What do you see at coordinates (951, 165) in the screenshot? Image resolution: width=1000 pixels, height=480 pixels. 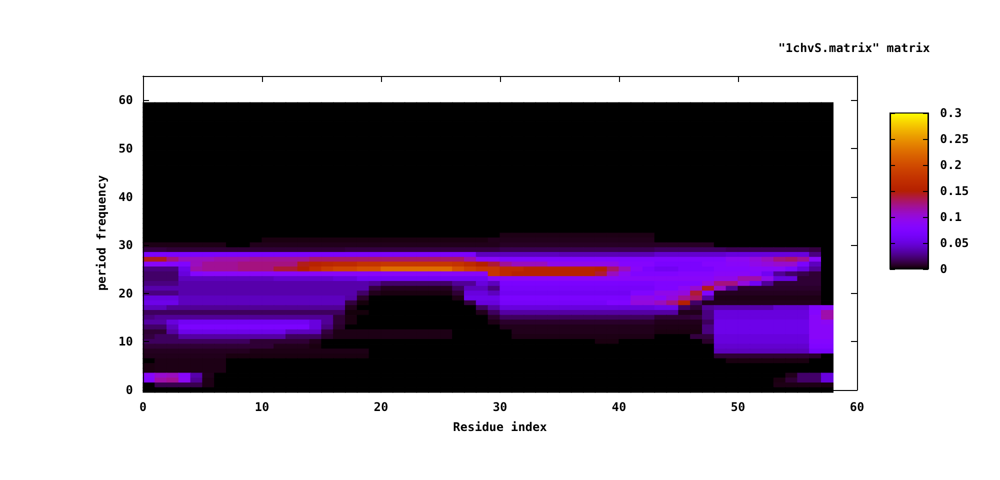 I see `color-bar-label: 0.2` at bounding box center [951, 165].